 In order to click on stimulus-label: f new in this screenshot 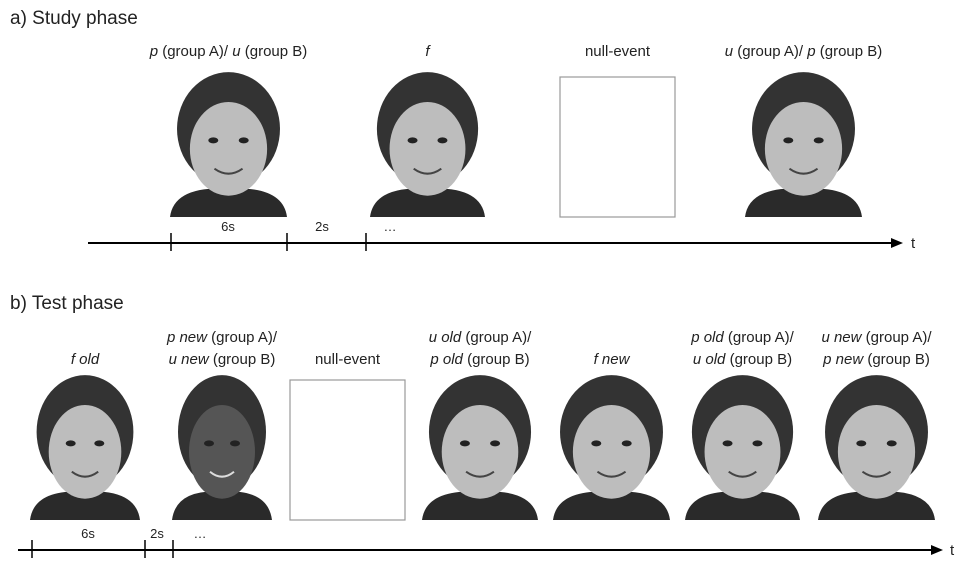, I will do `click(612, 359)`.